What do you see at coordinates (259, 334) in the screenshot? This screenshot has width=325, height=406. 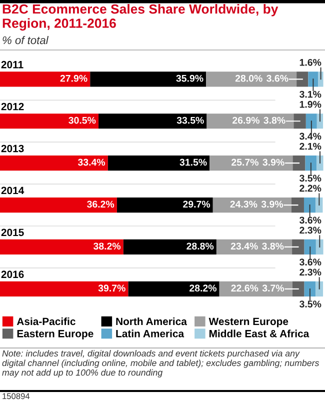 I see `legend-label: Middle East & Africa` at bounding box center [259, 334].